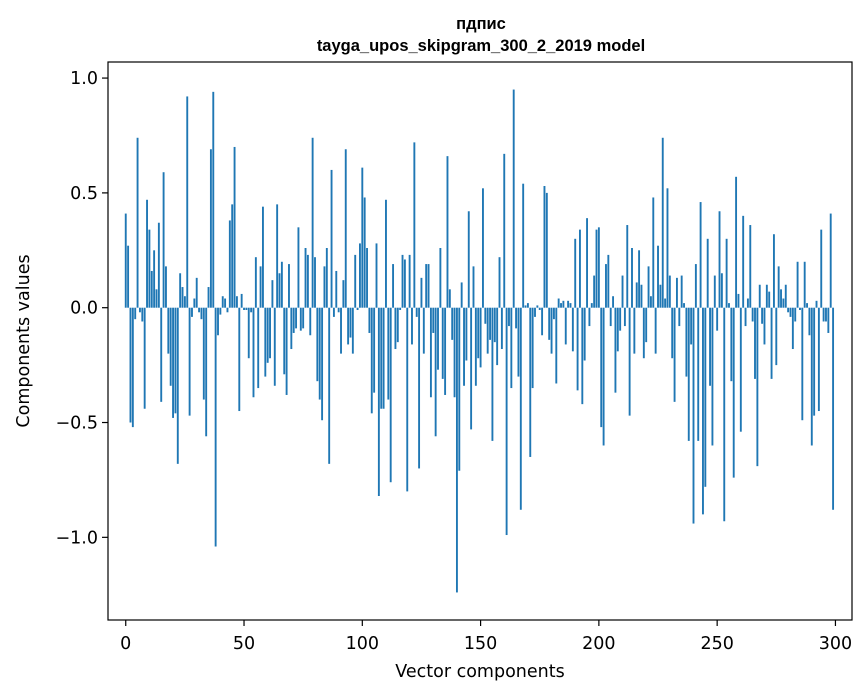 The width and height of the screenshot is (867, 696). Describe the element at coordinates (479, 672) in the screenshot. I see `x-axis-label: Vector components` at that location.